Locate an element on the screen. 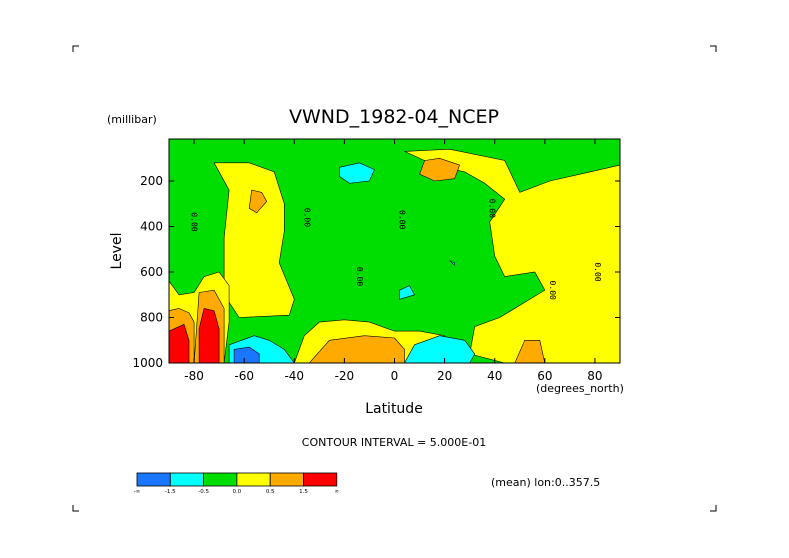 This screenshot has width=789, height=558. colorbar-label-2: -0.5 is located at coordinates (203, 492).